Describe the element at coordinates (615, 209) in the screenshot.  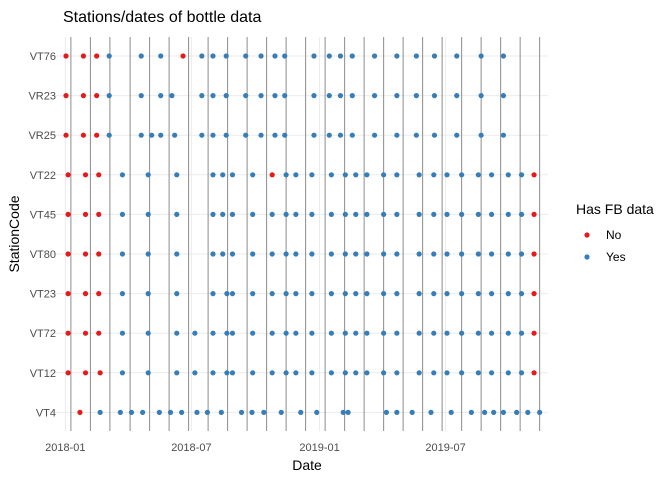
I see `legend-title: Has FB data` at that location.